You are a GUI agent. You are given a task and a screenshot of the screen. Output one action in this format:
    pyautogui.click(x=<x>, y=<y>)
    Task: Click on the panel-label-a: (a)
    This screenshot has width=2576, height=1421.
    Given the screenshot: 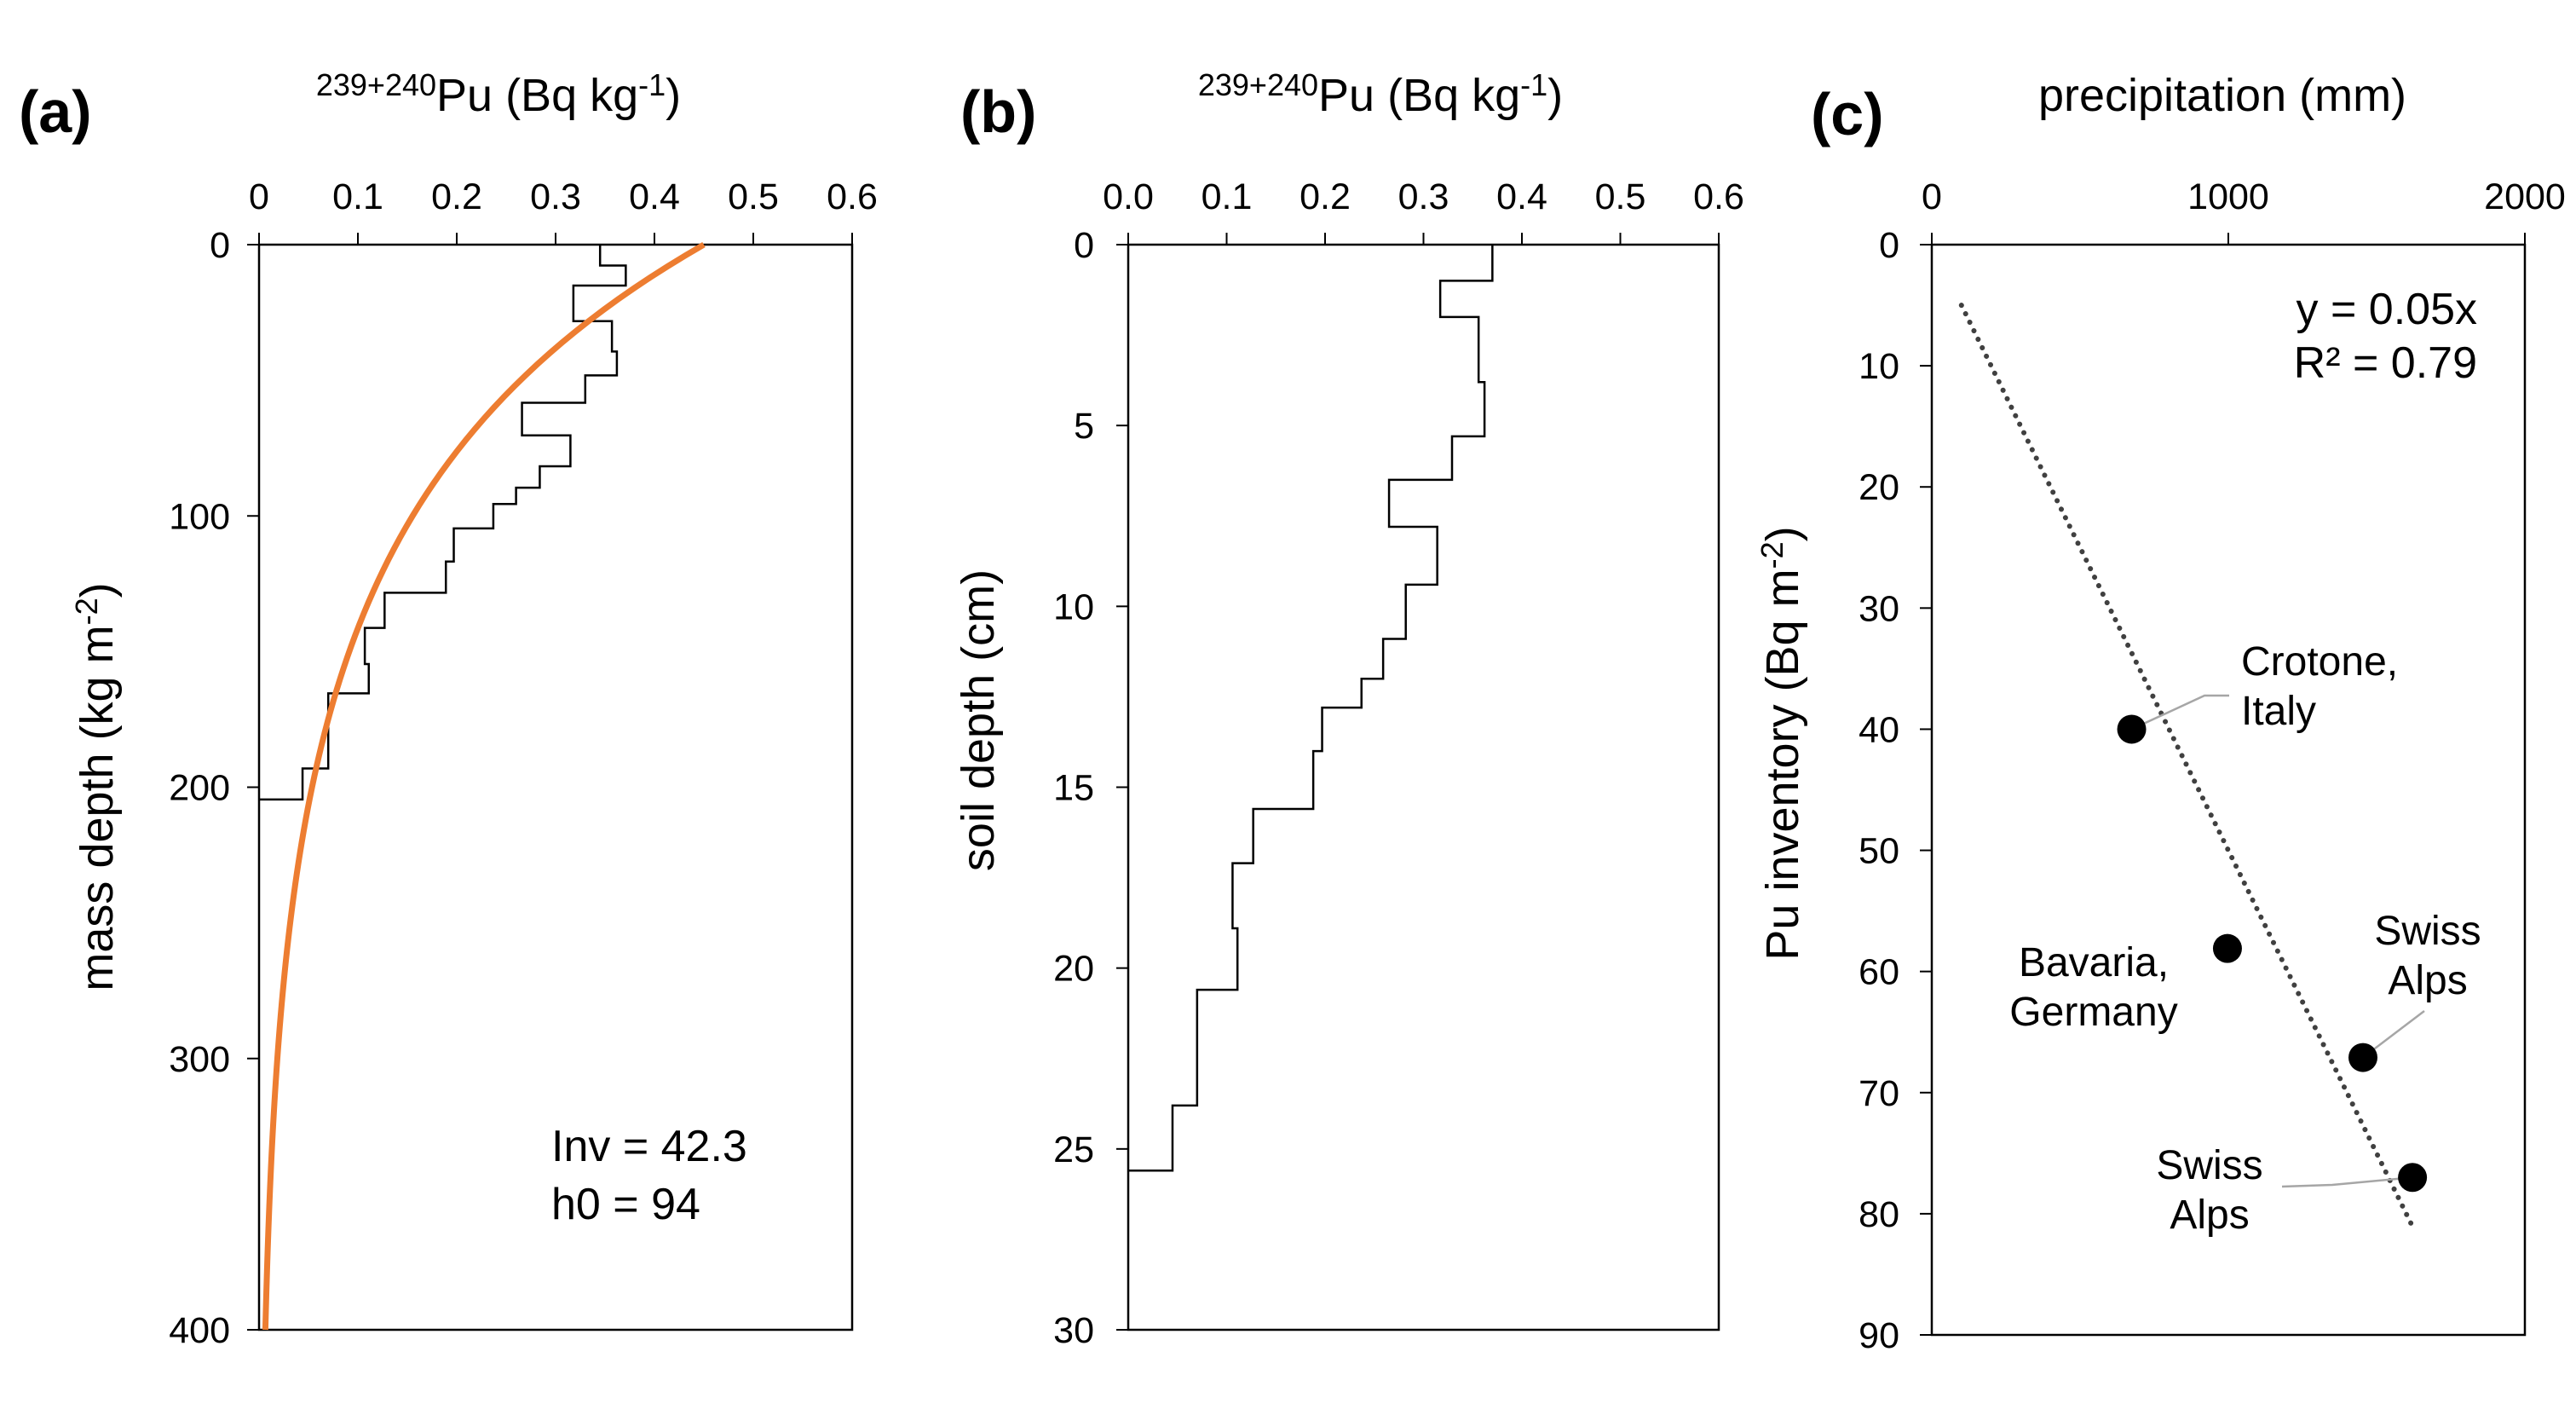 What is the action you would take?
    pyautogui.click(x=55, y=111)
    